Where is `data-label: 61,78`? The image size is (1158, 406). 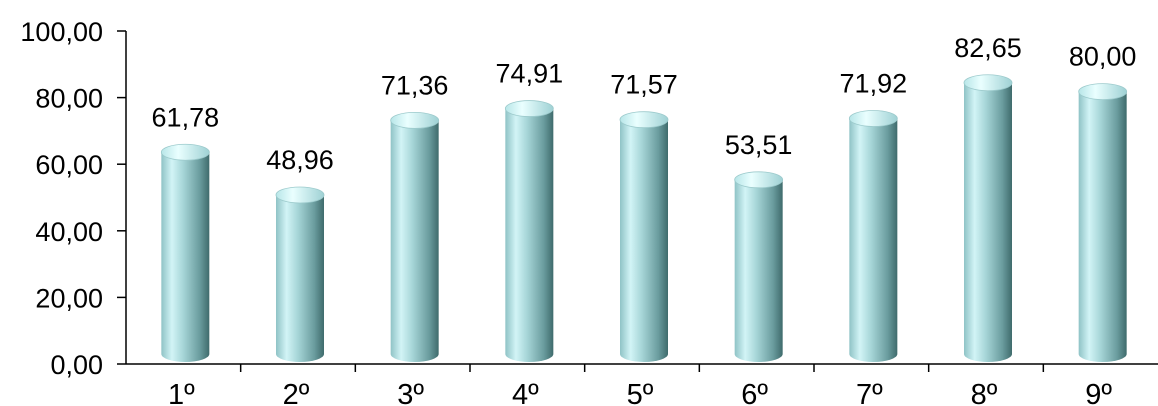 data-label: 61,78 is located at coordinates (186, 117).